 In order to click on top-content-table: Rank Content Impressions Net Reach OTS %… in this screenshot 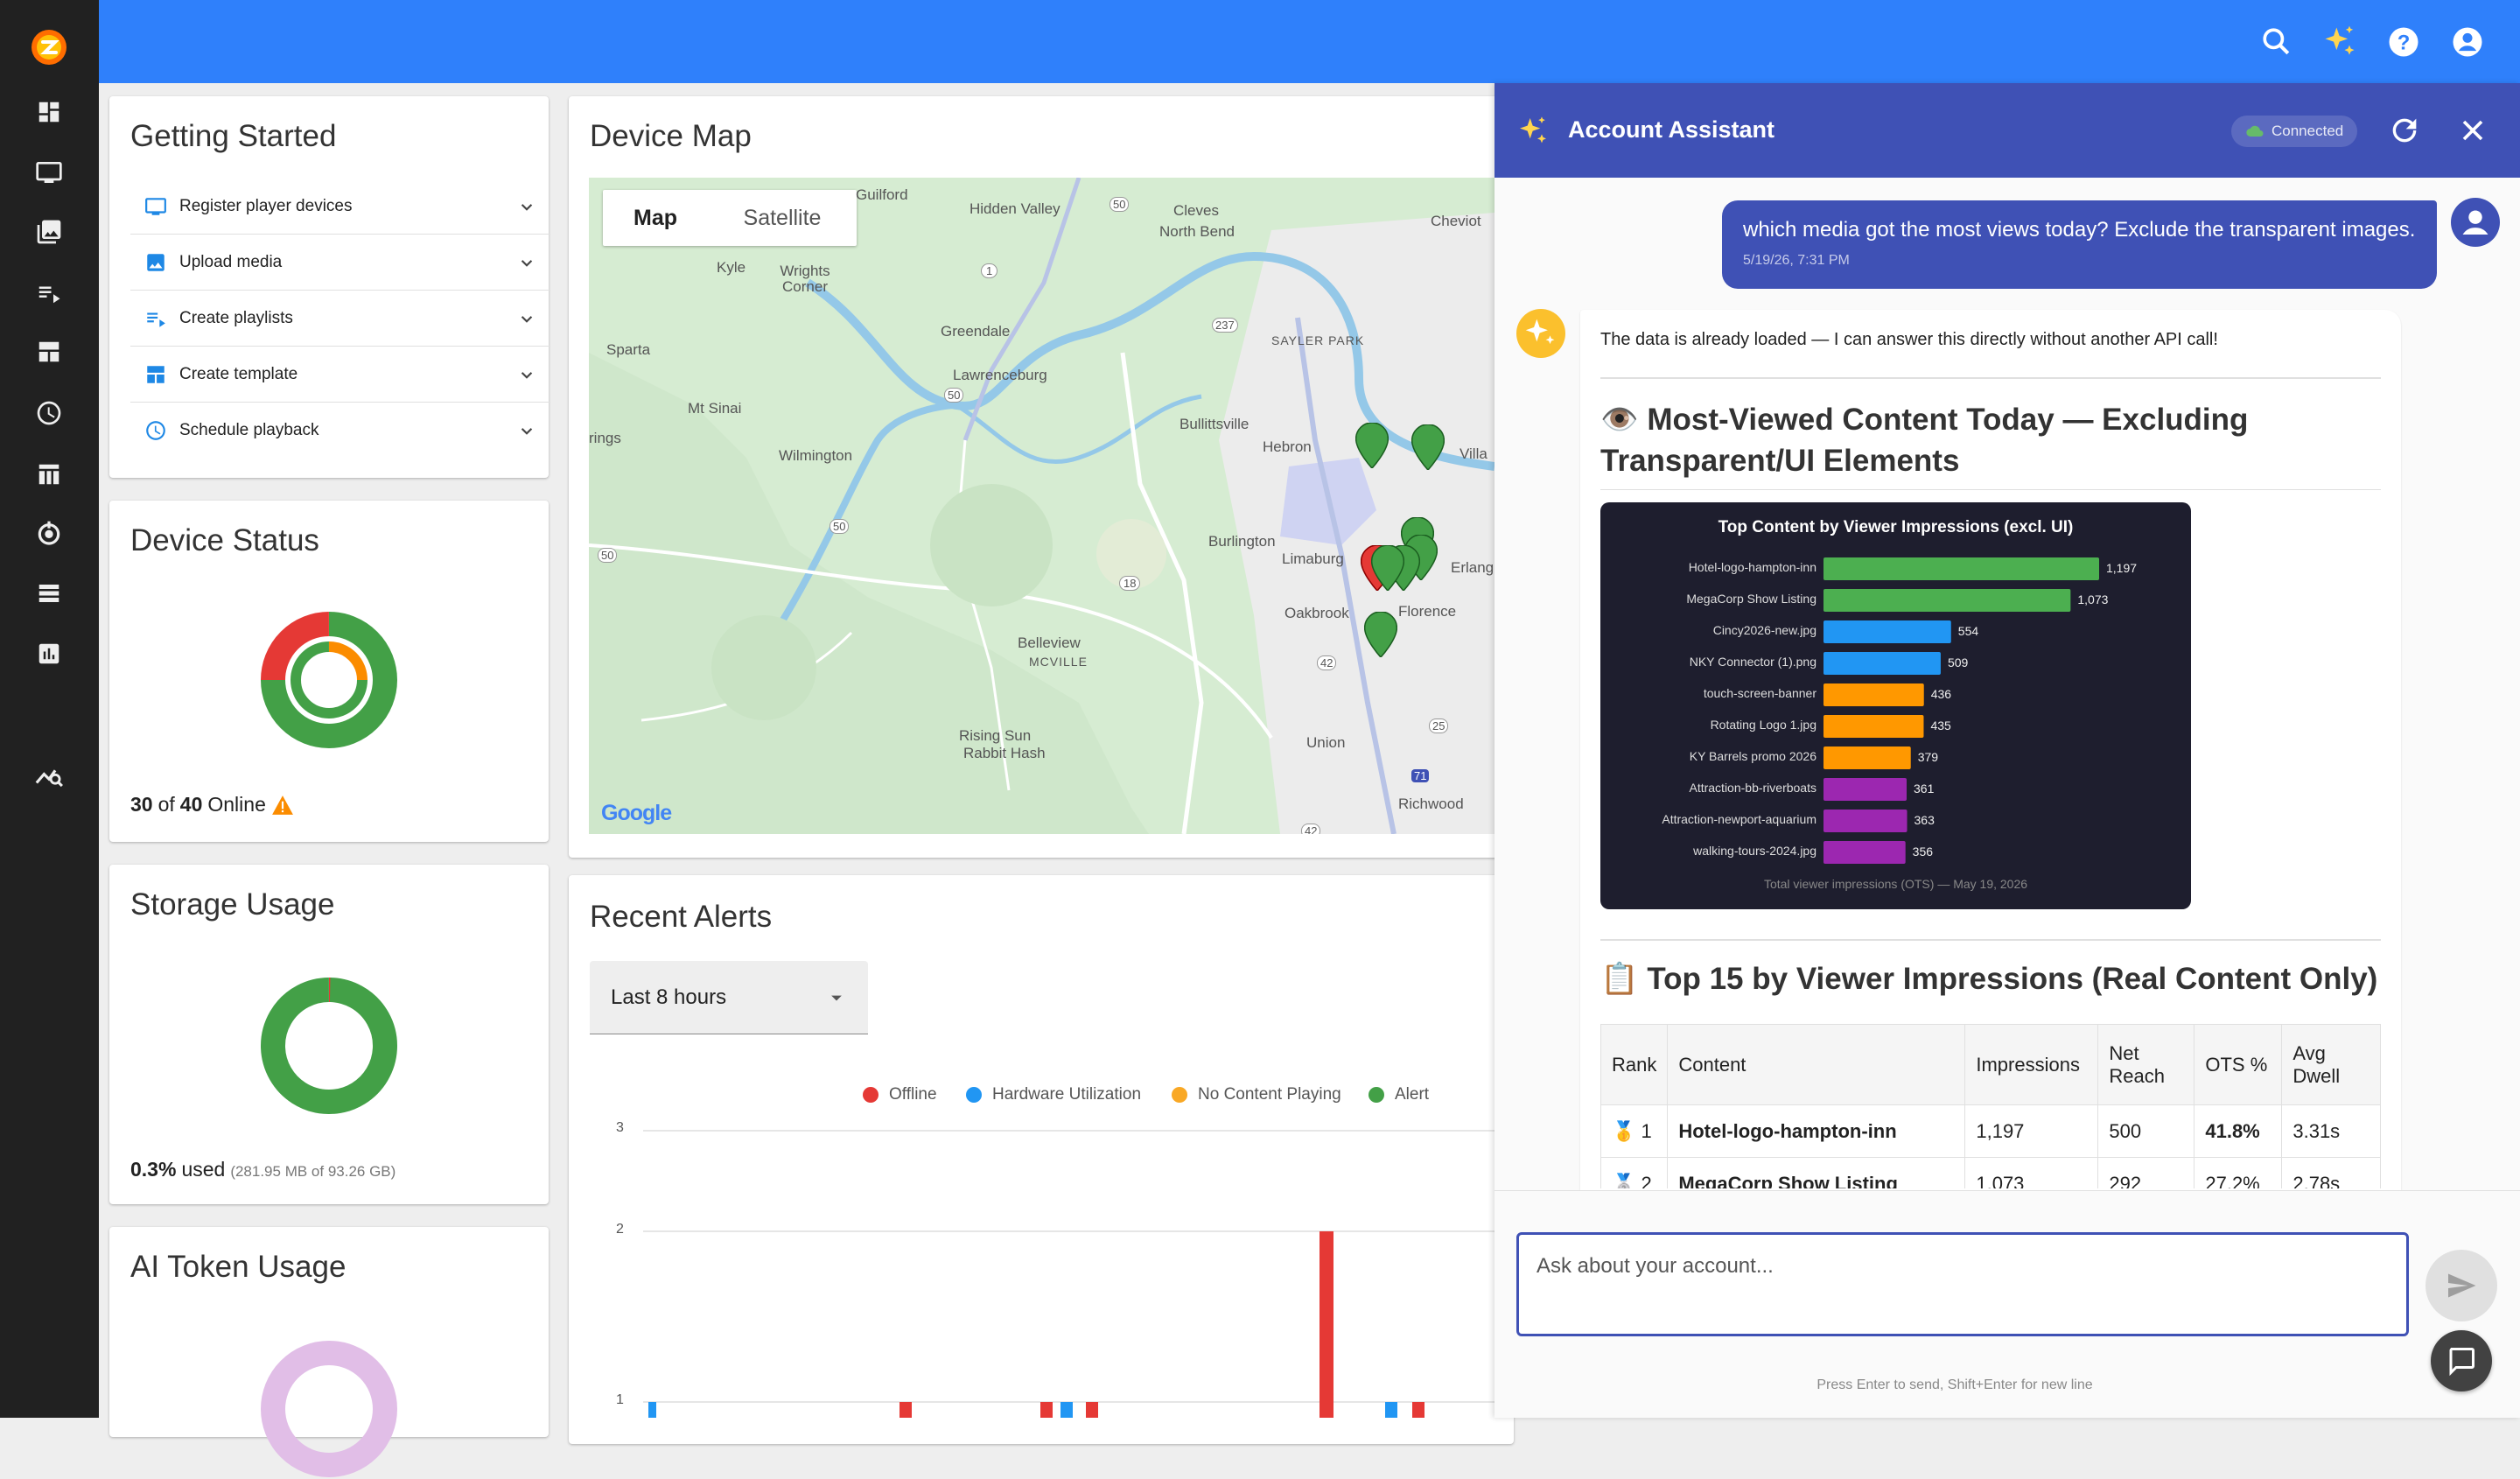, I will do `click(1990, 1106)`.